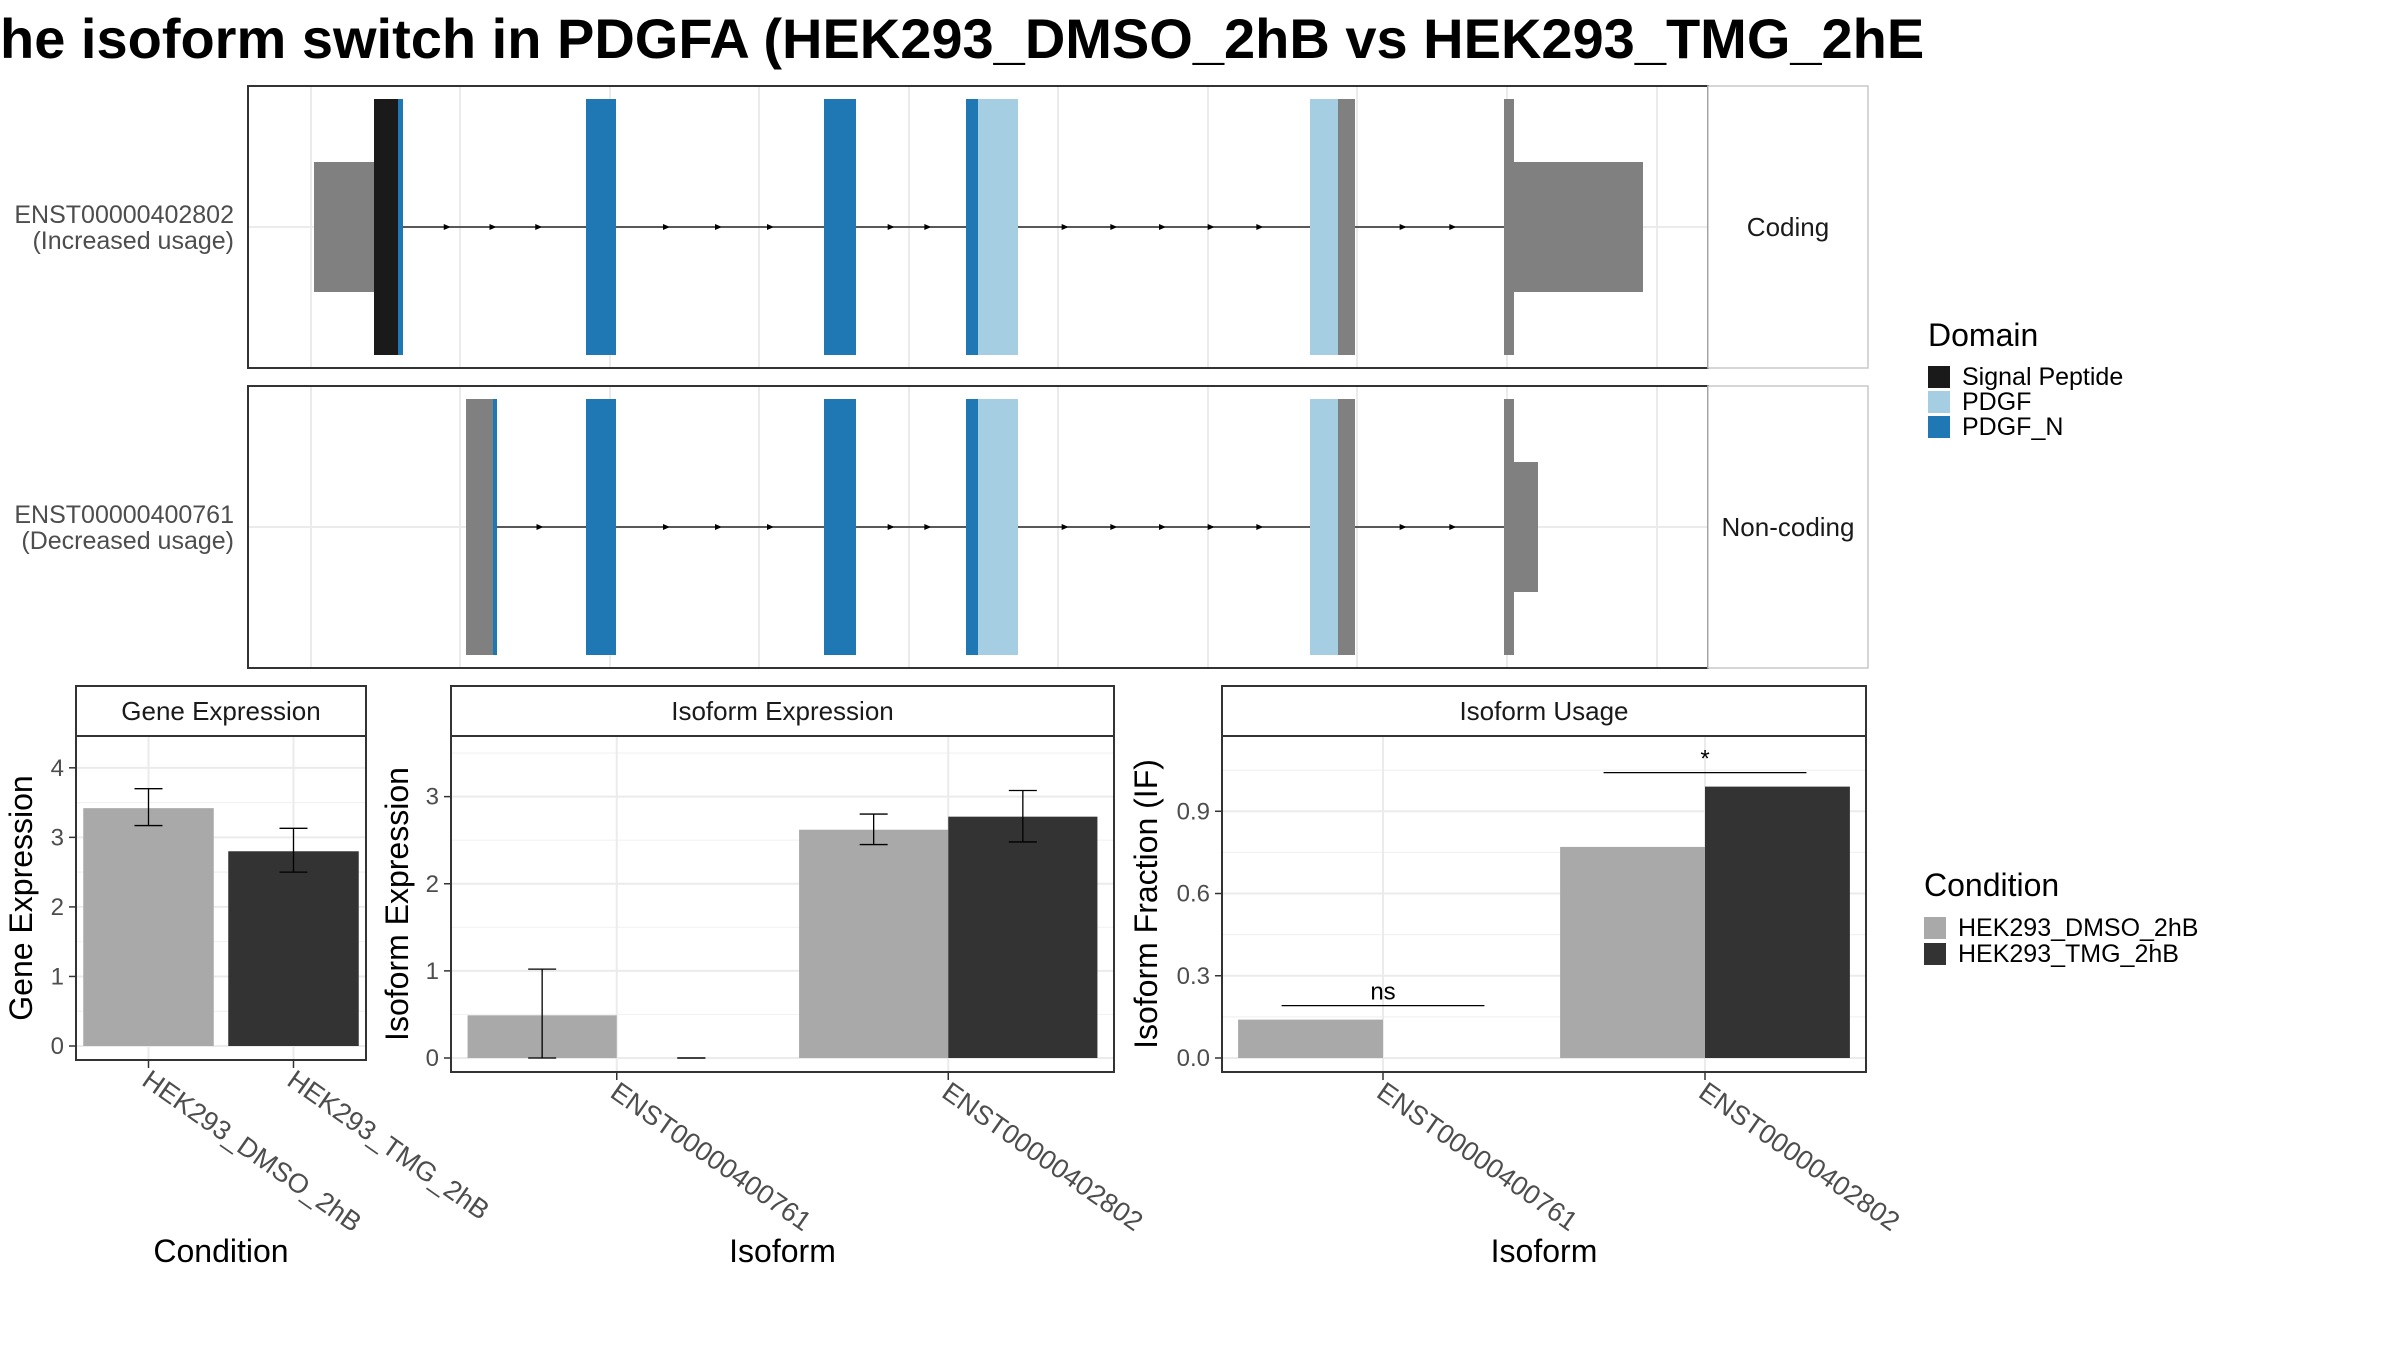 Image resolution: width=2400 pixels, height=1350 pixels. I want to click on legend-key-pdgf, so click(1939, 402).